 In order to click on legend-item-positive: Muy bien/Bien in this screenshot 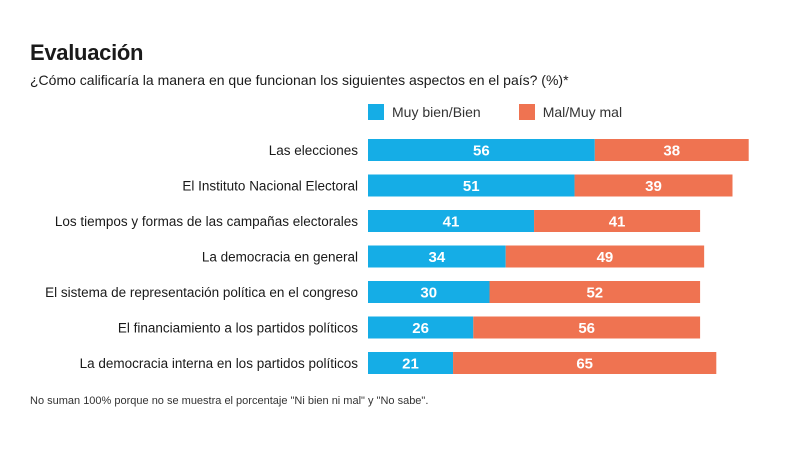, I will do `click(424, 112)`.